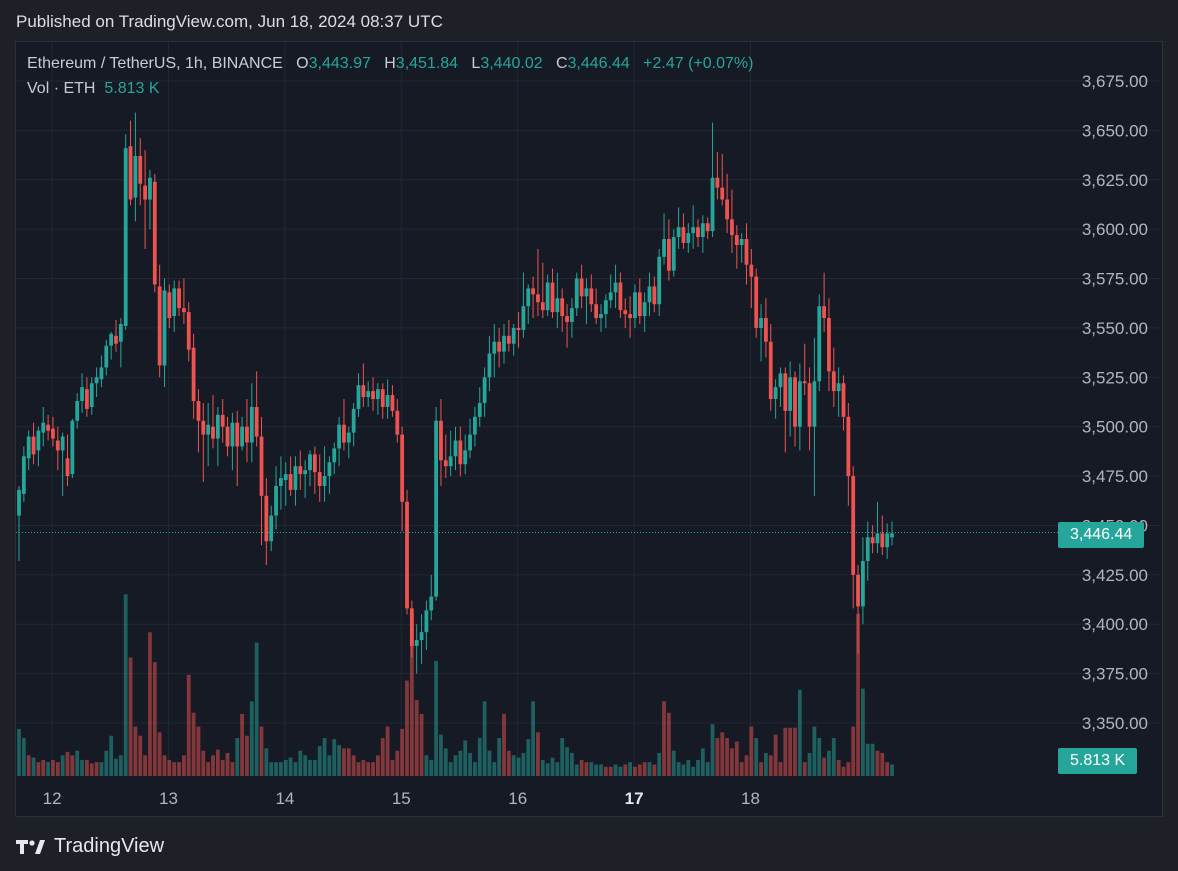  What do you see at coordinates (517, 798) in the screenshot?
I see `time-tick-label: 16` at bounding box center [517, 798].